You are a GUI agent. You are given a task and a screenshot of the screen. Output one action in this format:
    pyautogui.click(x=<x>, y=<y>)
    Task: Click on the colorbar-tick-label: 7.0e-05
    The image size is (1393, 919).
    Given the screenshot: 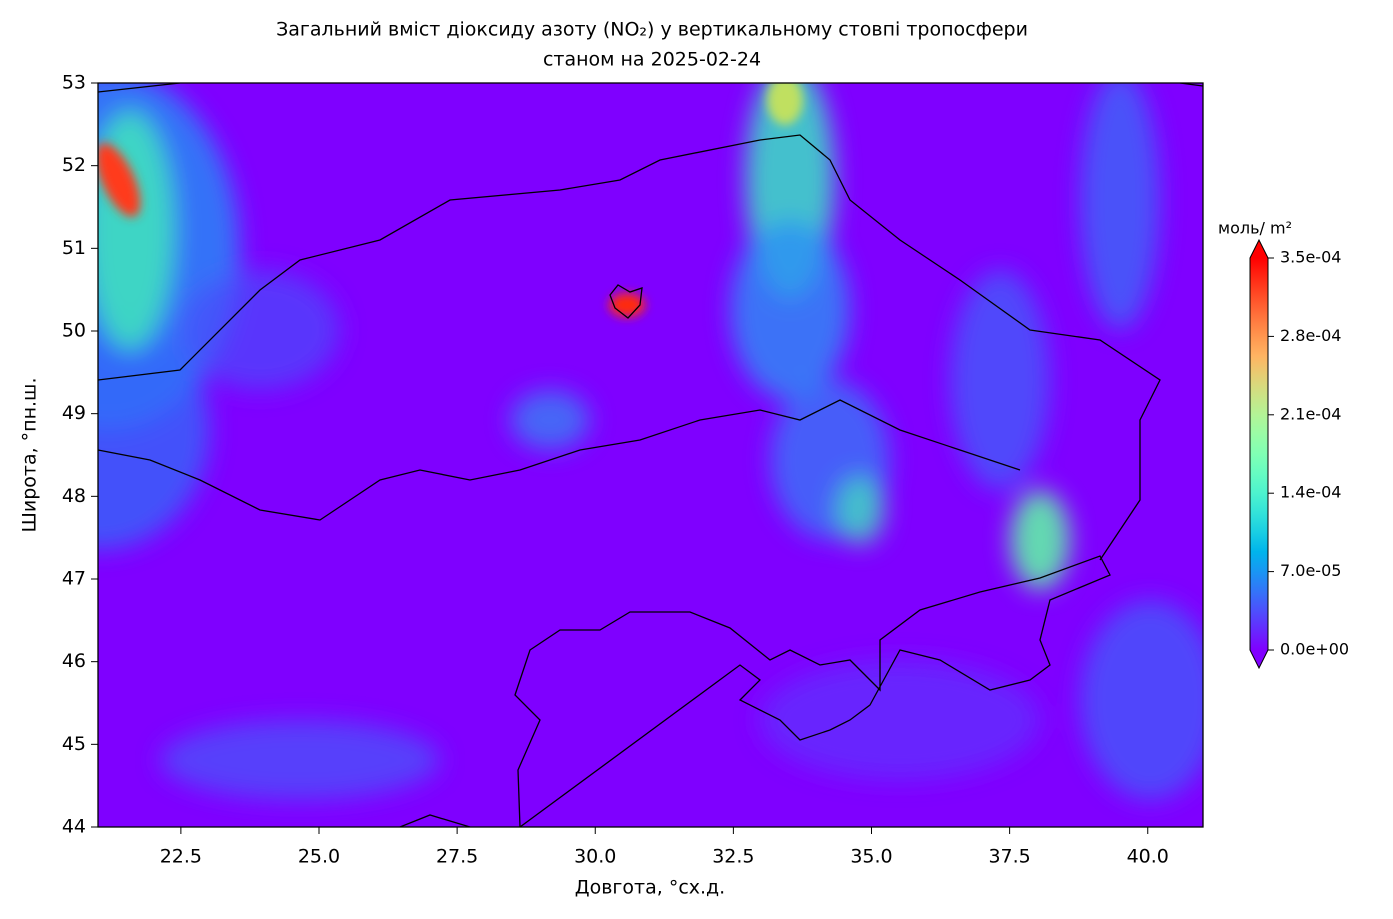 What is the action you would take?
    pyautogui.click(x=1310, y=570)
    